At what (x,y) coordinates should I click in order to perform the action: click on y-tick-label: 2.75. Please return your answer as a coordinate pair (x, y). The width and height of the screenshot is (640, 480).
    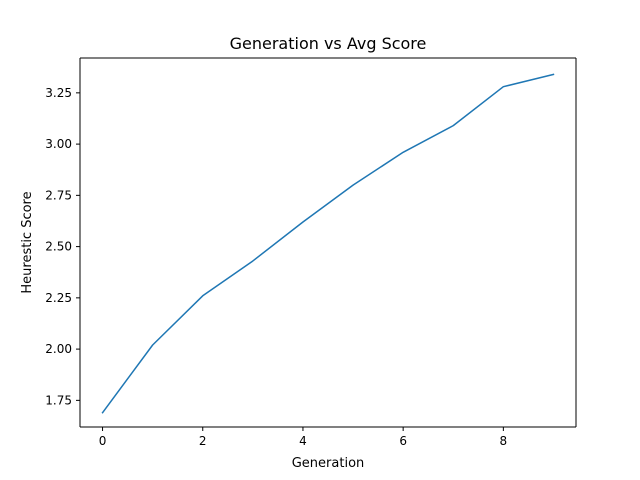
    Looking at the image, I should click on (58, 195).